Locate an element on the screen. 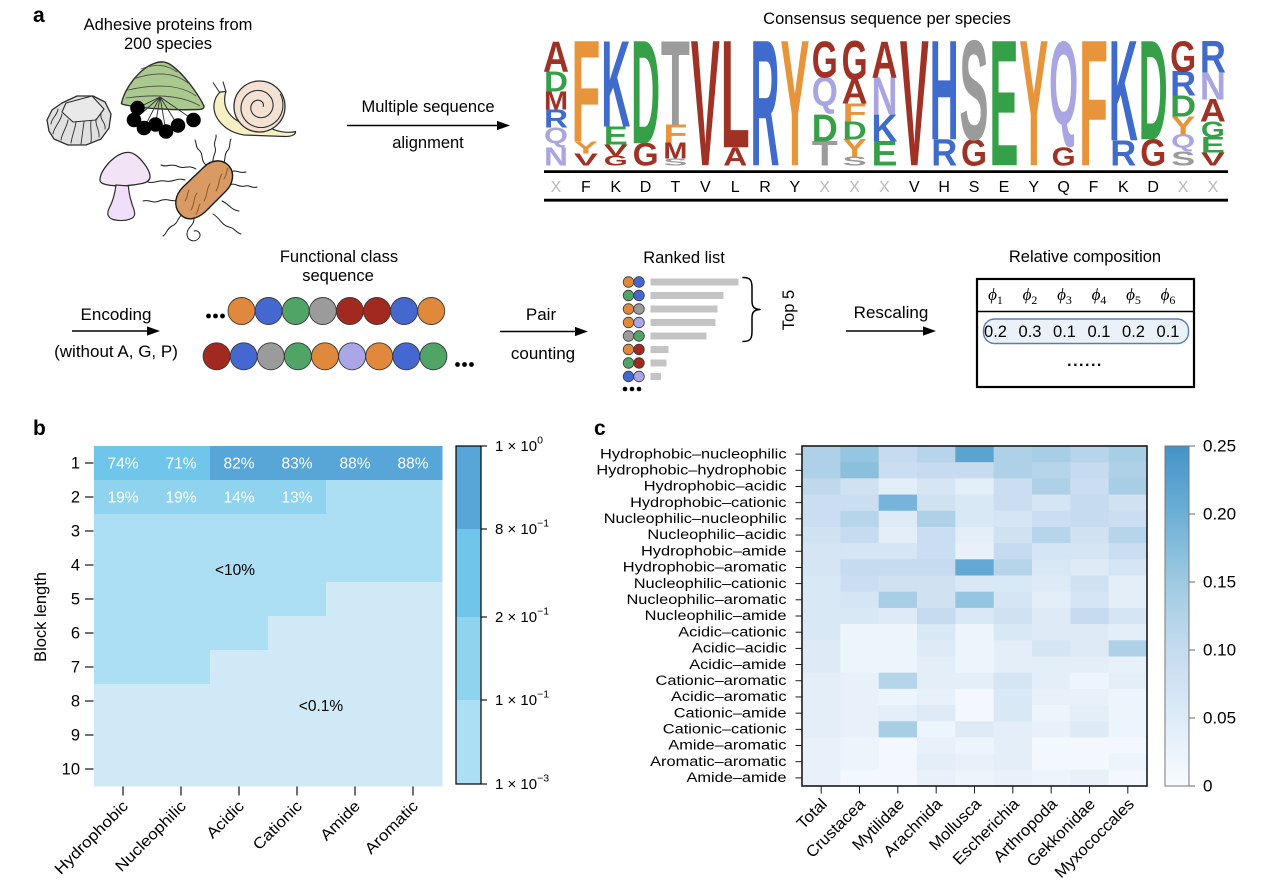  svg-text: Nucleophilic–cationic is located at coordinates (710, 584).